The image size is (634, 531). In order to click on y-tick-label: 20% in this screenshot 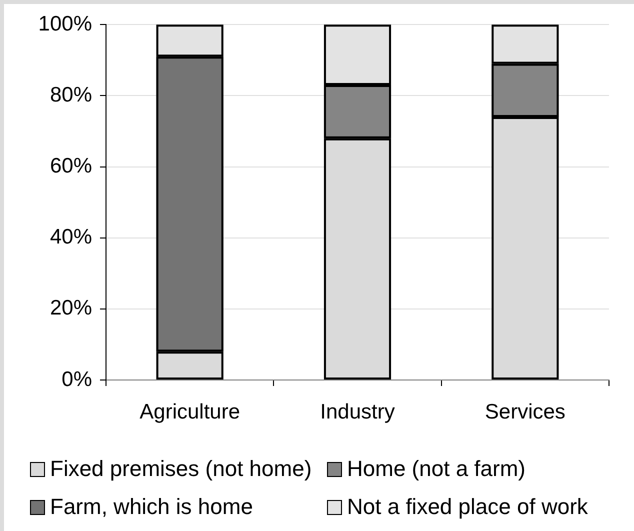, I will do `click(71, 308)`.